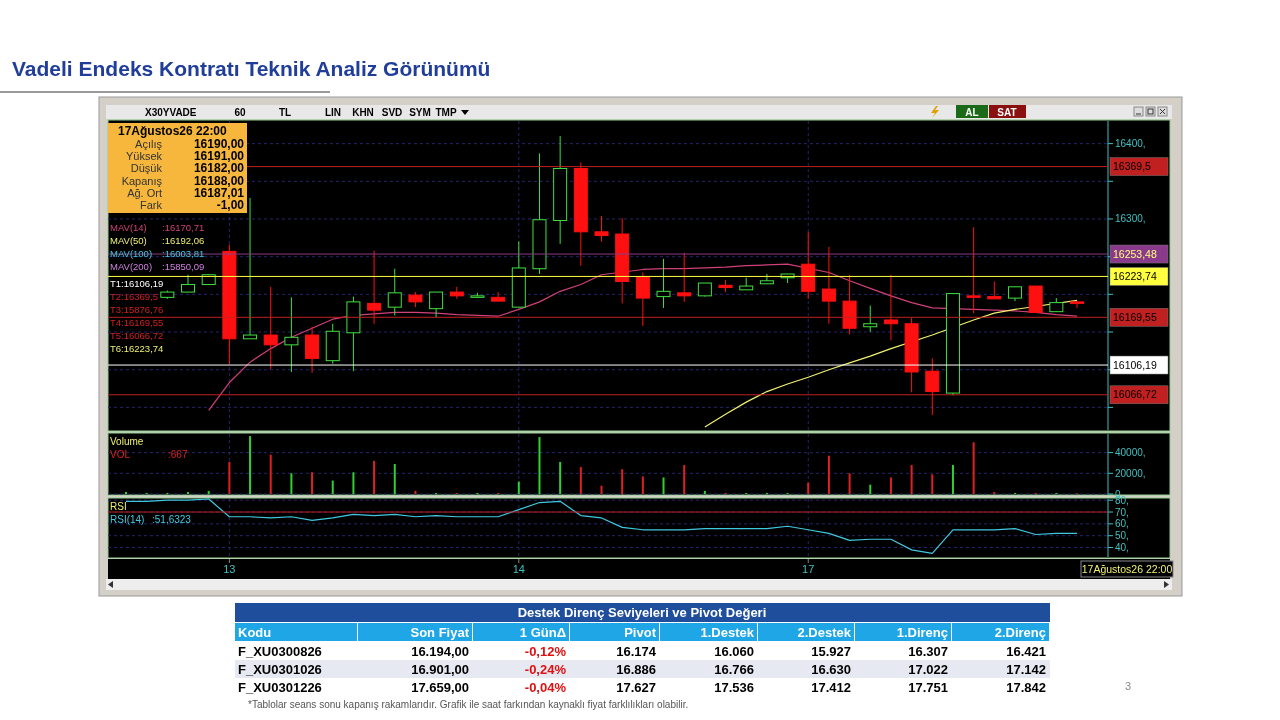  Describe the element at coordinates (137, 348) in the screenshot. I see `annotation: T6:16223,74` at that location.